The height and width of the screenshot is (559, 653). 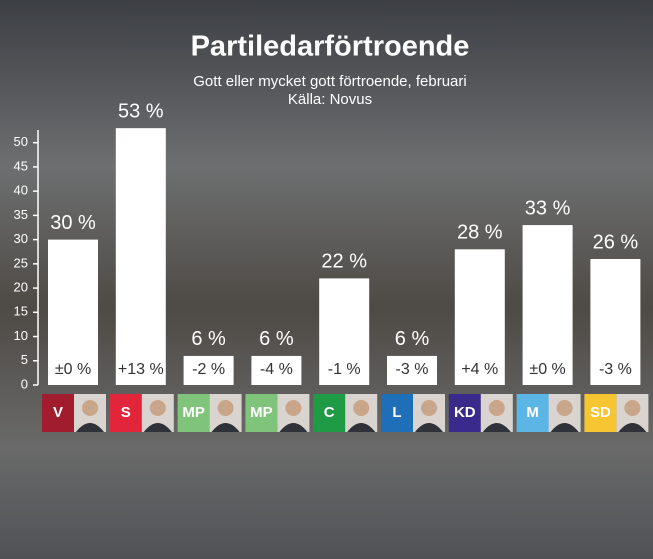 What do you see at coordinates (330, 47) in the screenshot?
I see `chart-title: Partiledarförtroende` at bounding box center [330, 47].